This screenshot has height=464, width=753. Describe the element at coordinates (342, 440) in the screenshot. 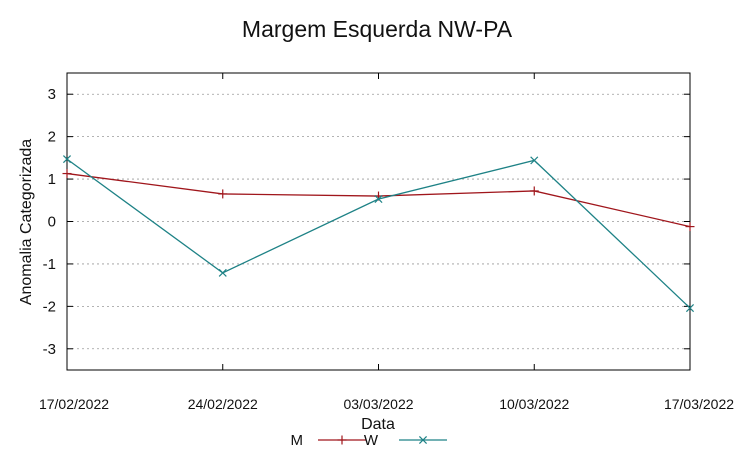

I see `legend-marker-m` at that location.